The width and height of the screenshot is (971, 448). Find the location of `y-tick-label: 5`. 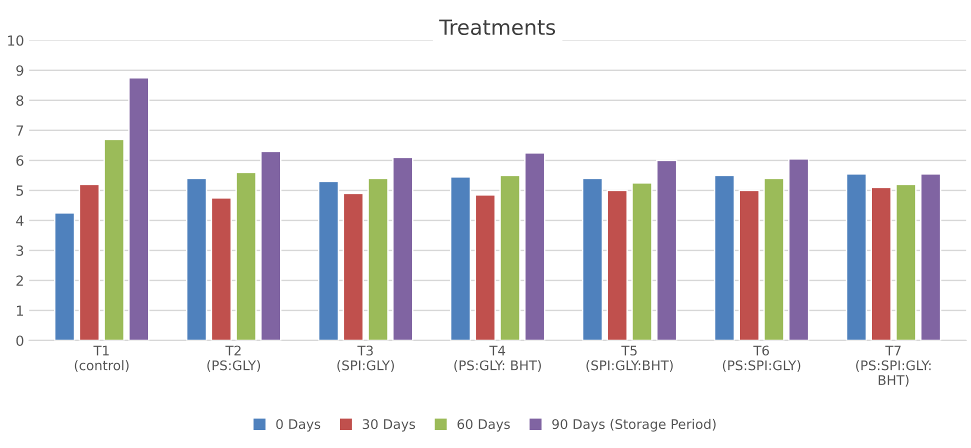

y-tick-label: 5 is located at coordinates (20, 191).